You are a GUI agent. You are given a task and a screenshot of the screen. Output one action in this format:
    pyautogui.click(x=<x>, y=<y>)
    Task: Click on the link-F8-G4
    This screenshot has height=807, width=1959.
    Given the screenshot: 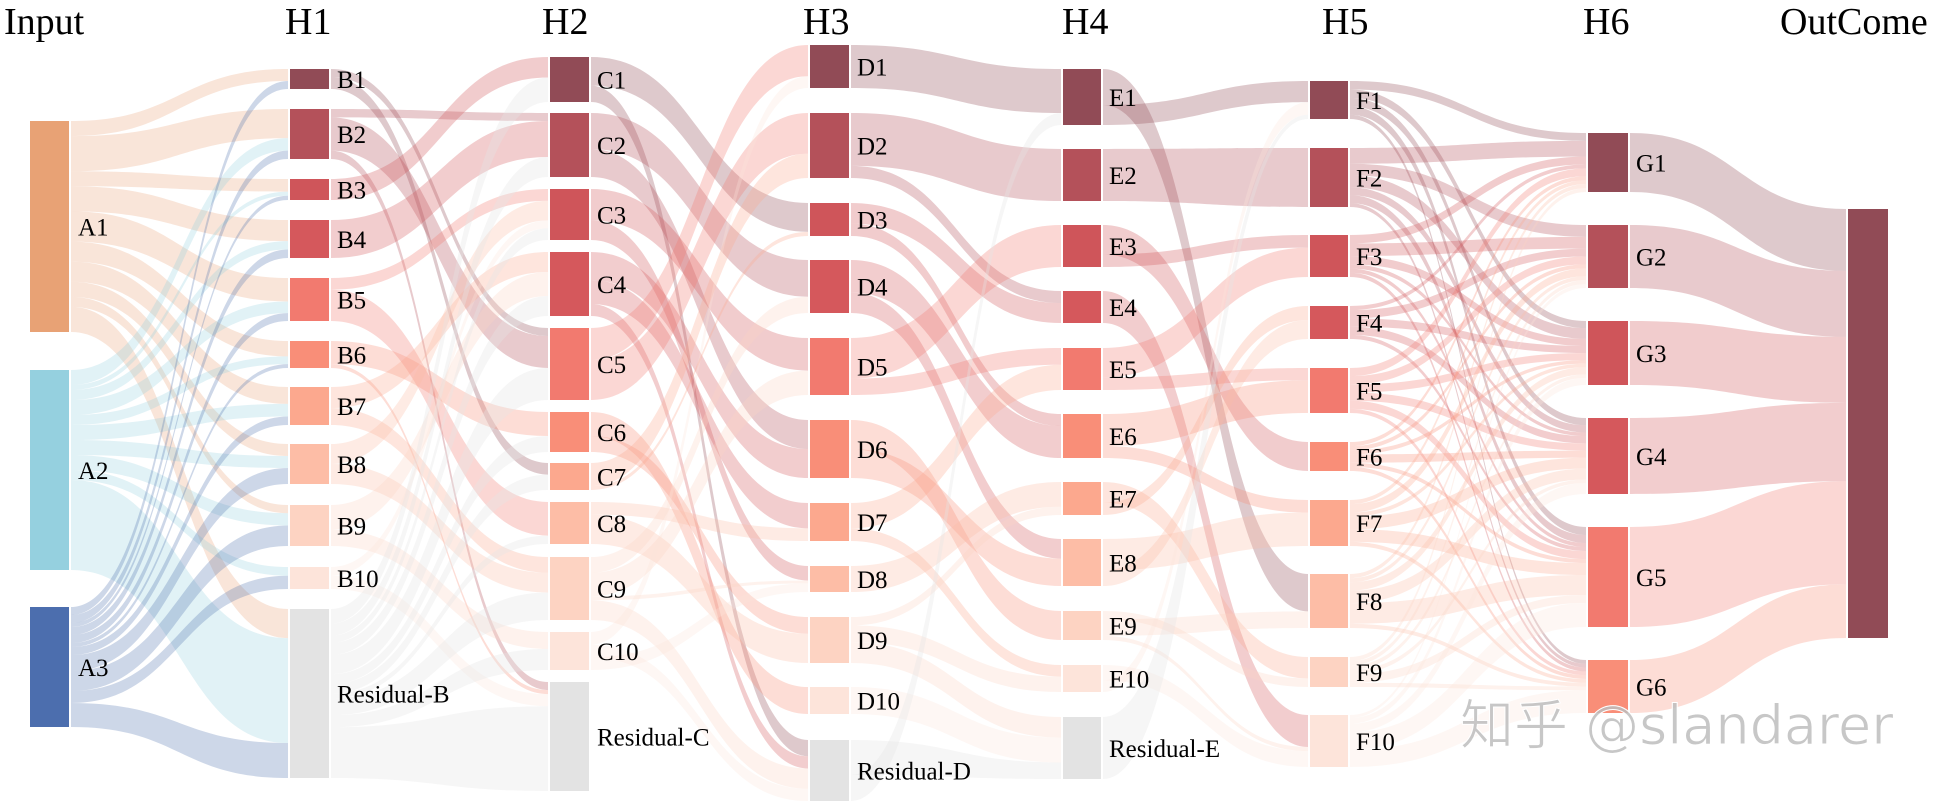 What is the action you would take?
    pyautogui.click(x=1468, y=536)
    